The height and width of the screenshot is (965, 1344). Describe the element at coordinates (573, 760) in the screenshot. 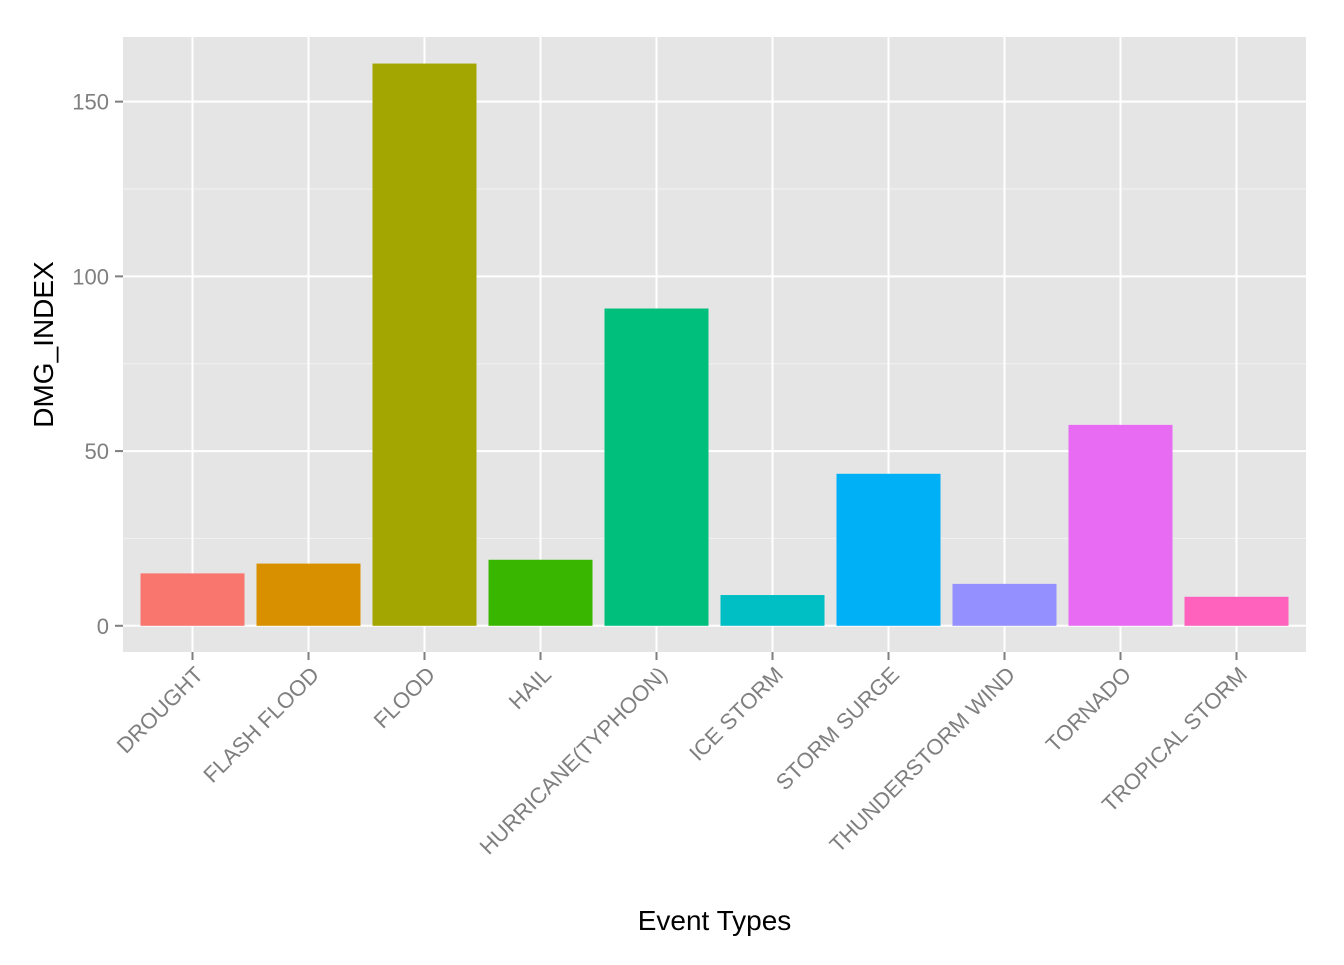

I see `x-tick-label: HURRICANE(TYPHOON)` at that location.